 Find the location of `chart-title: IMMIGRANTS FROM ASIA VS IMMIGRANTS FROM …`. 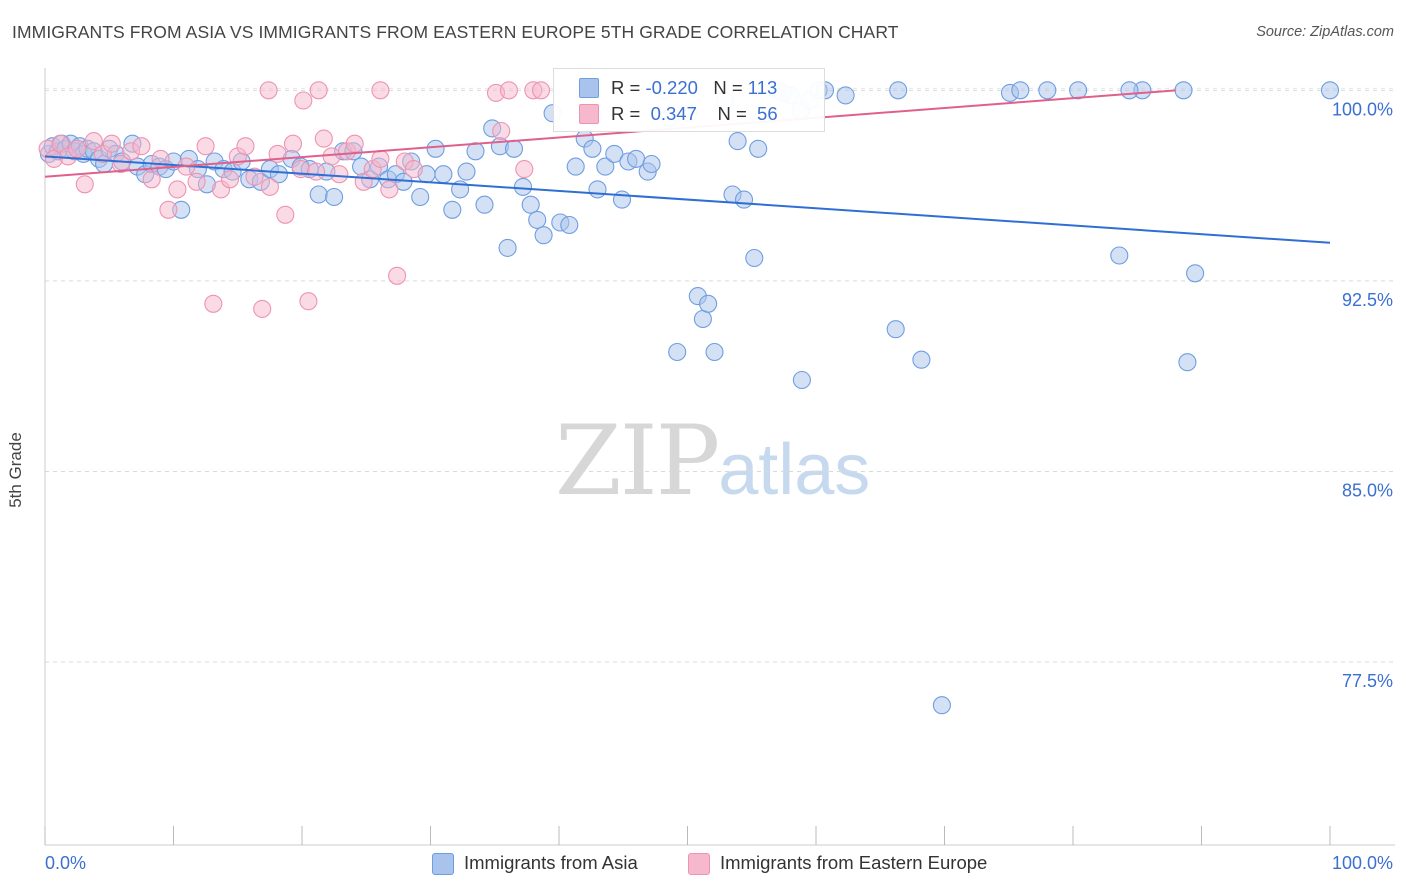

chart-title: IMMIGRANTS FROM ASIA VS IMMIGRANTS FROM … is located at coordinates (455, 32).